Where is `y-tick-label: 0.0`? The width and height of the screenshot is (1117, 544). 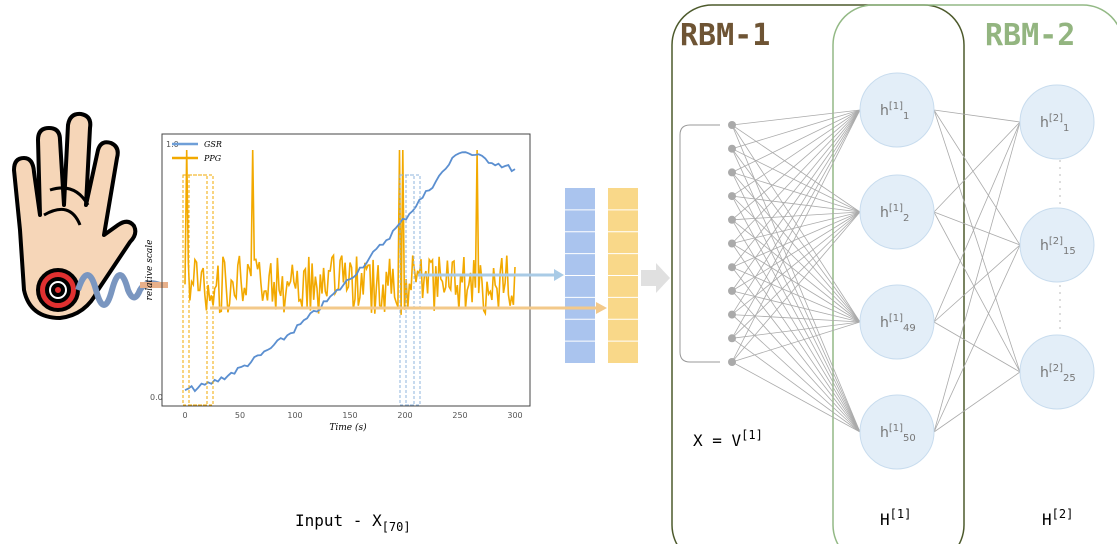 y-tick-label: 0.0 is located at coordinates (156, 397).